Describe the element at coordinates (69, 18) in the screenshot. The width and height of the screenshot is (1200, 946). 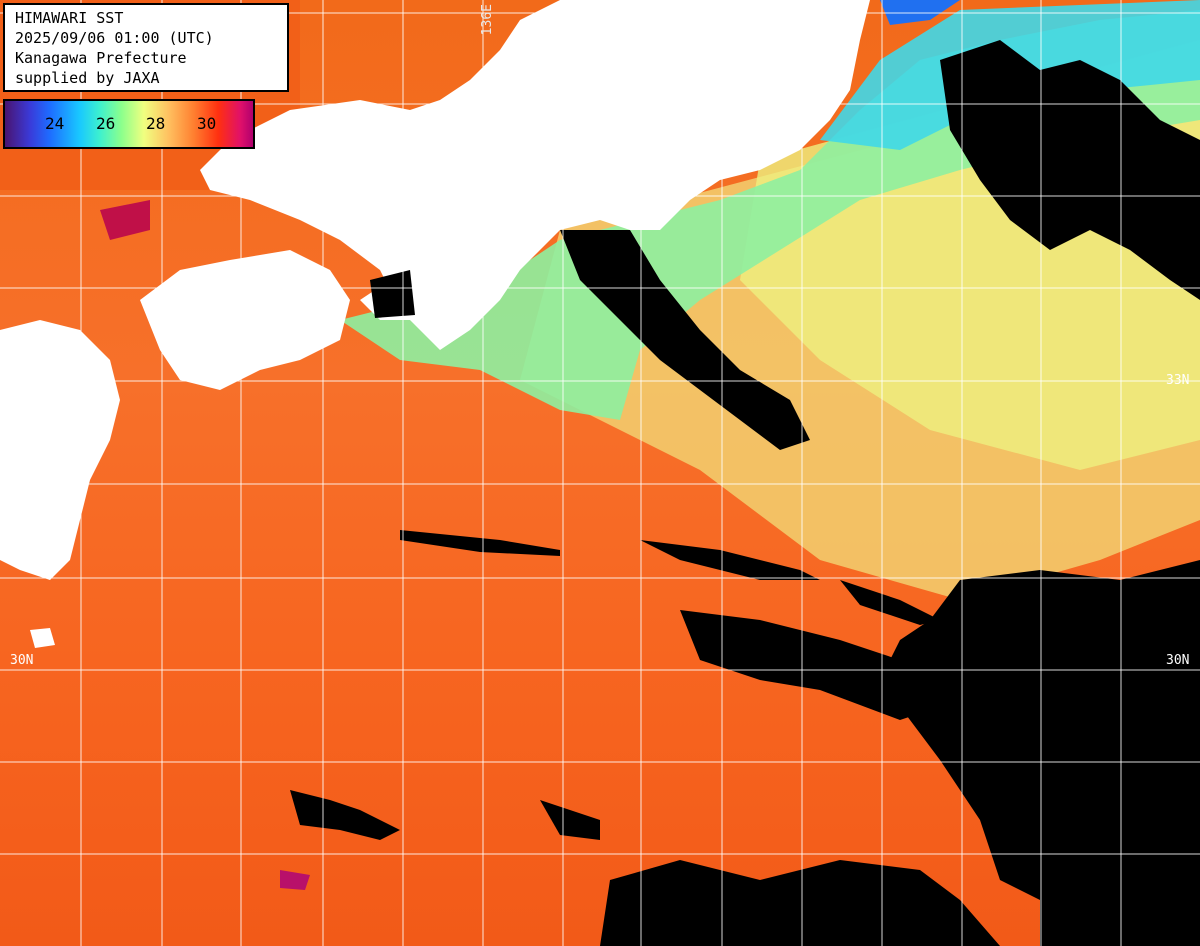
I see `product-title: HIMAWARI SST` at that location.